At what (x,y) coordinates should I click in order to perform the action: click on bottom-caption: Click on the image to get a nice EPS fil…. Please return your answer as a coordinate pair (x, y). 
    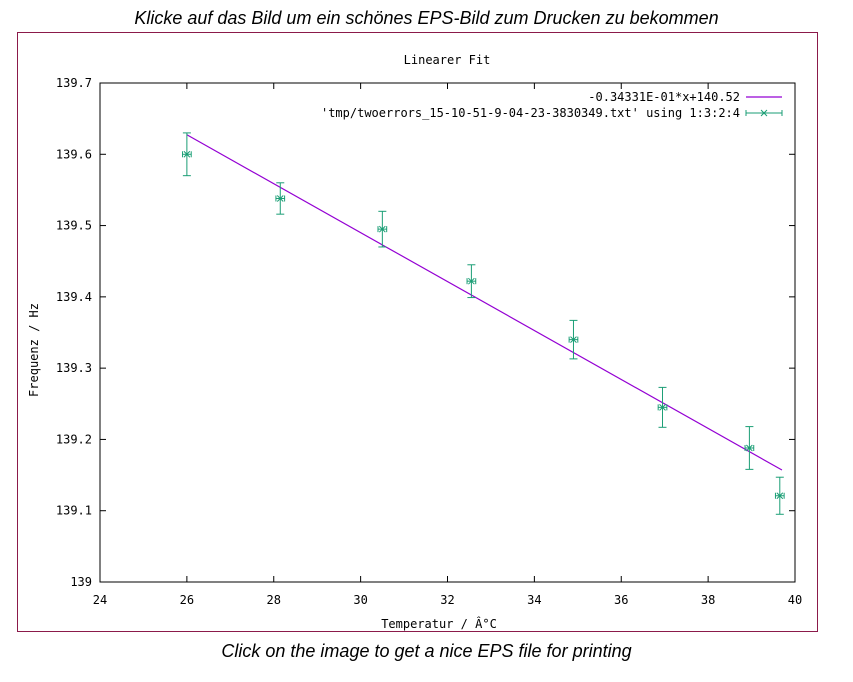
    Looking at the image, I should click on (426, 651).